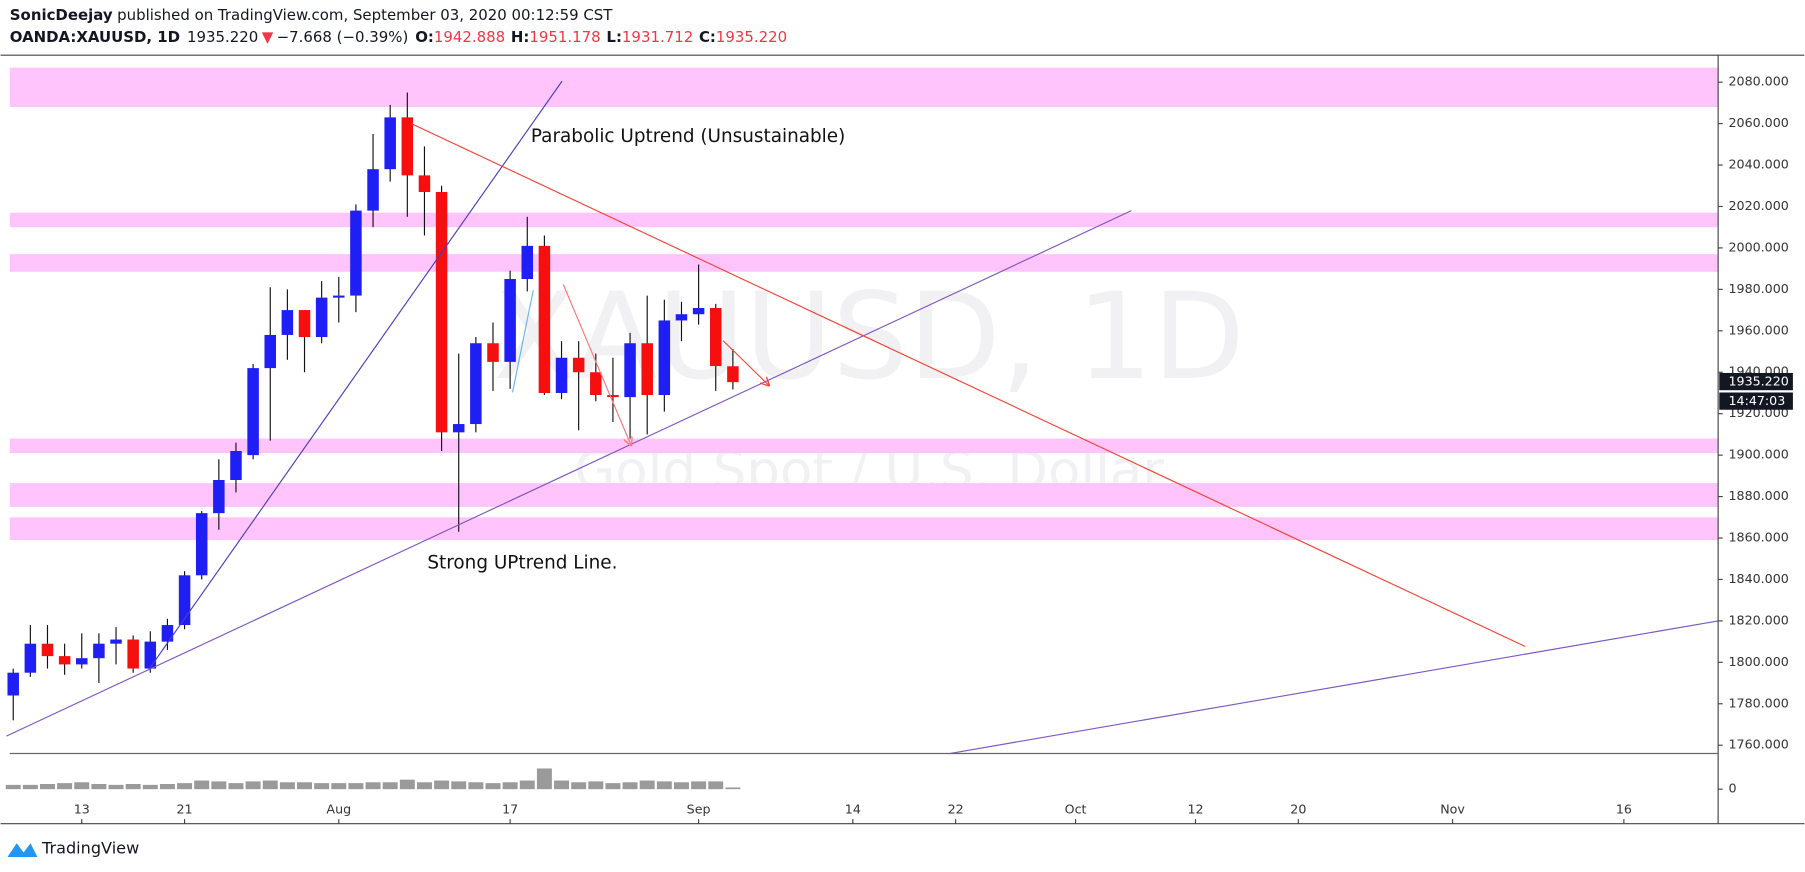  I want to click on publisher: SonicDeejay, so click(61, 15).